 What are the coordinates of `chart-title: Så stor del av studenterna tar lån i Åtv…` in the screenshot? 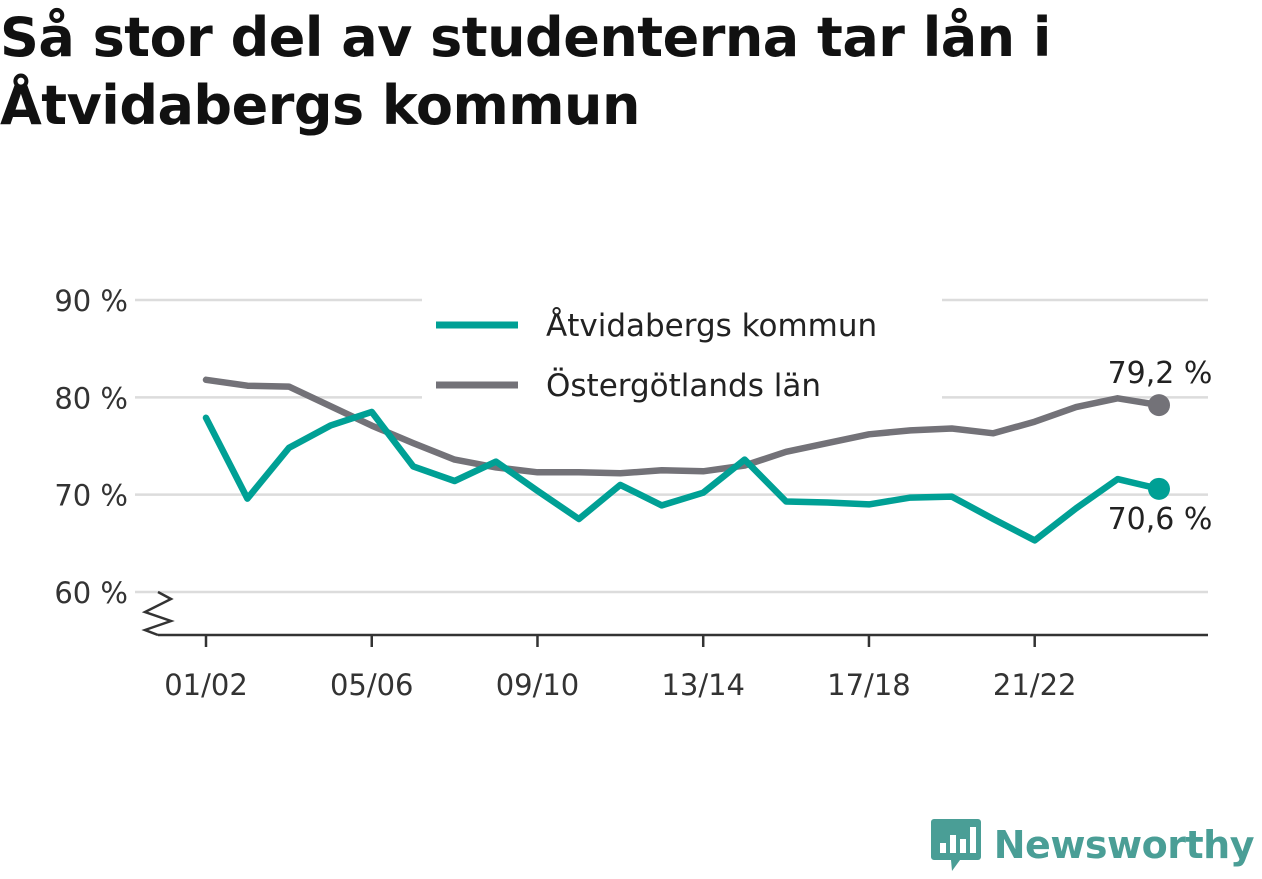 It's located at (525, 71).